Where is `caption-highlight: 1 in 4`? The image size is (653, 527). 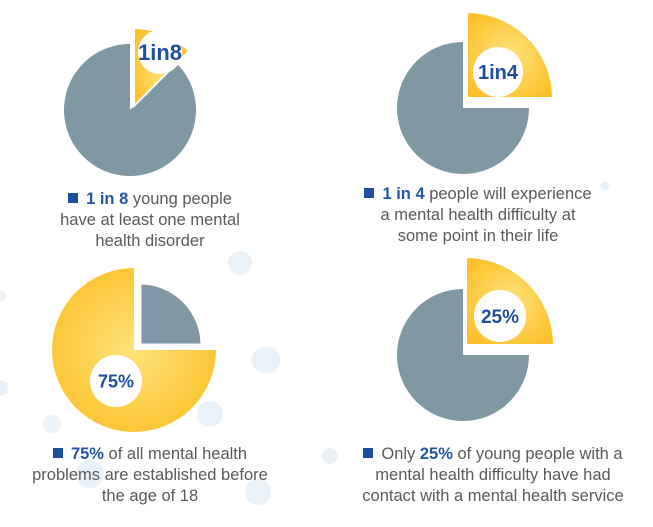
caption-highlight: 1 in 4 is located at coordinates (403, 194).